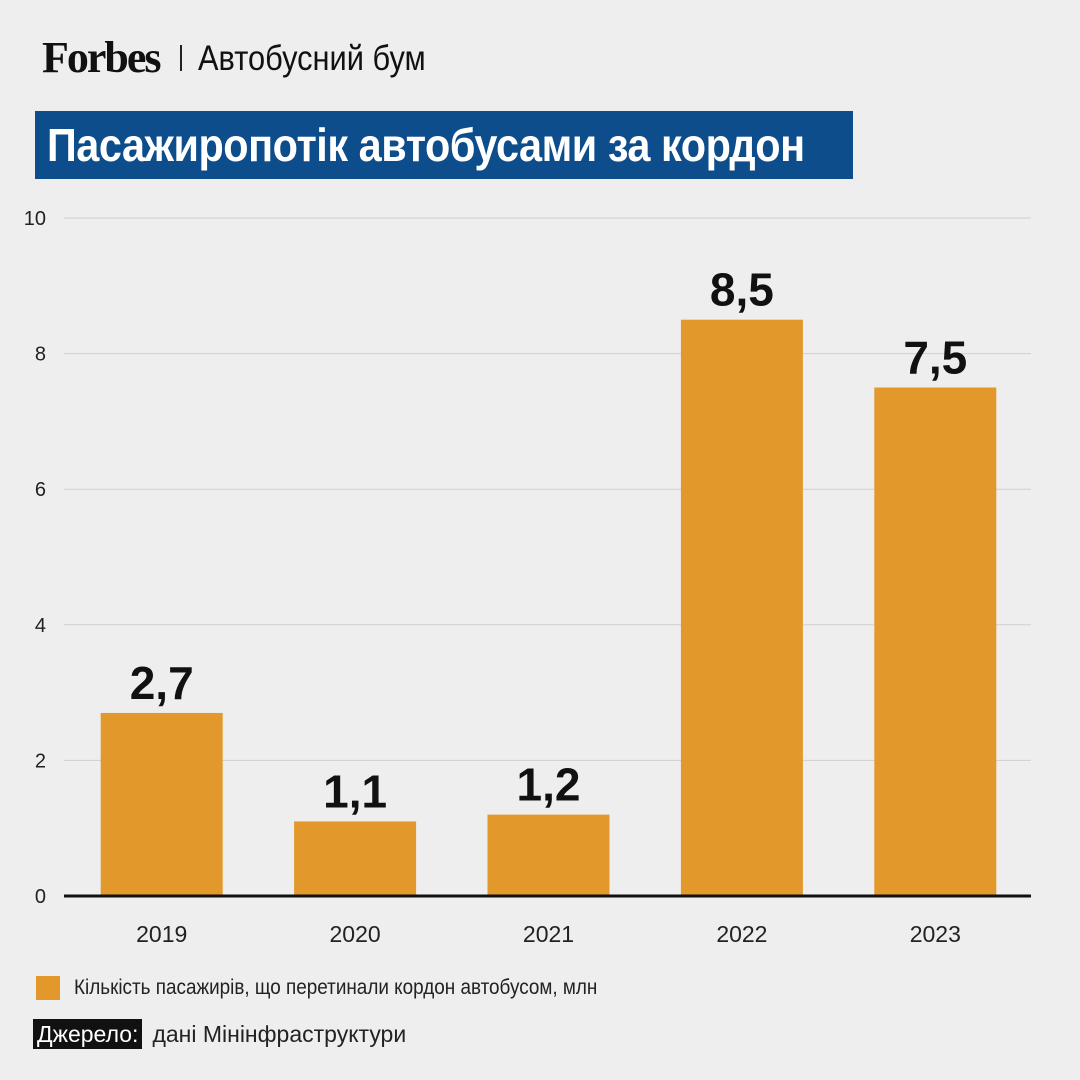  I want to click on bar-value-label: 2,7, so click(162, 683).